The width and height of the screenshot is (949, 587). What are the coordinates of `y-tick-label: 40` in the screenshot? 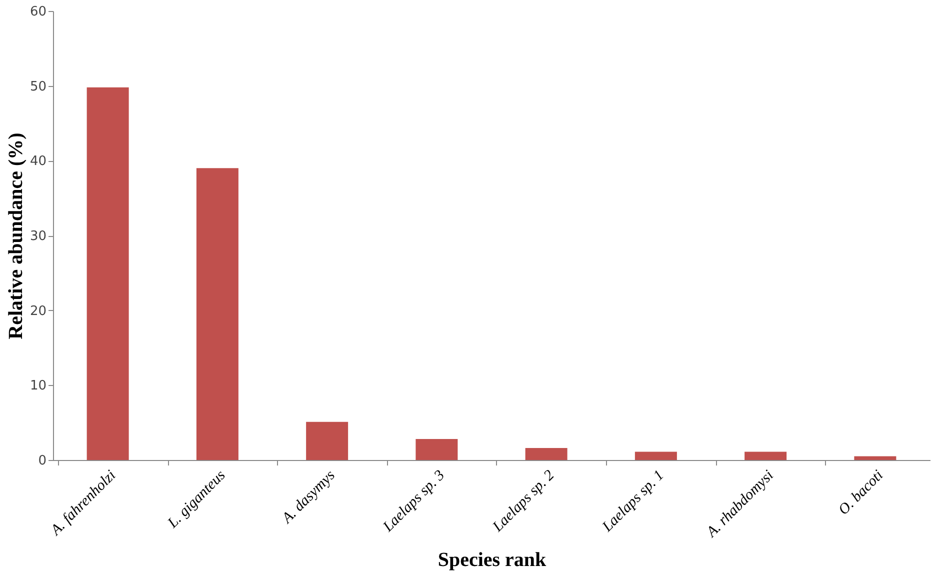 It's located at (38, 162).